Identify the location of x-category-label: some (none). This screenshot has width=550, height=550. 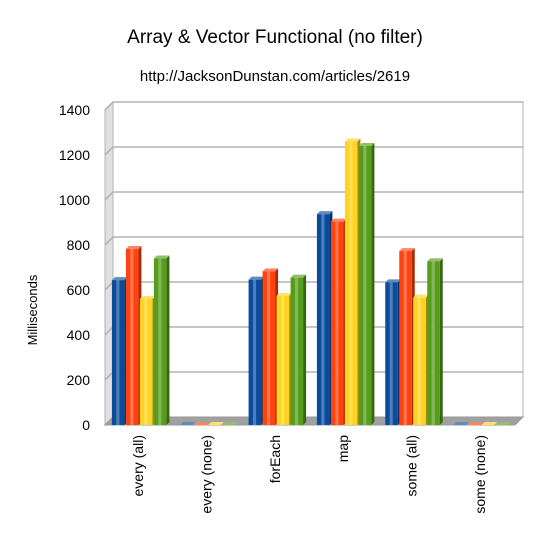
(480, 474).